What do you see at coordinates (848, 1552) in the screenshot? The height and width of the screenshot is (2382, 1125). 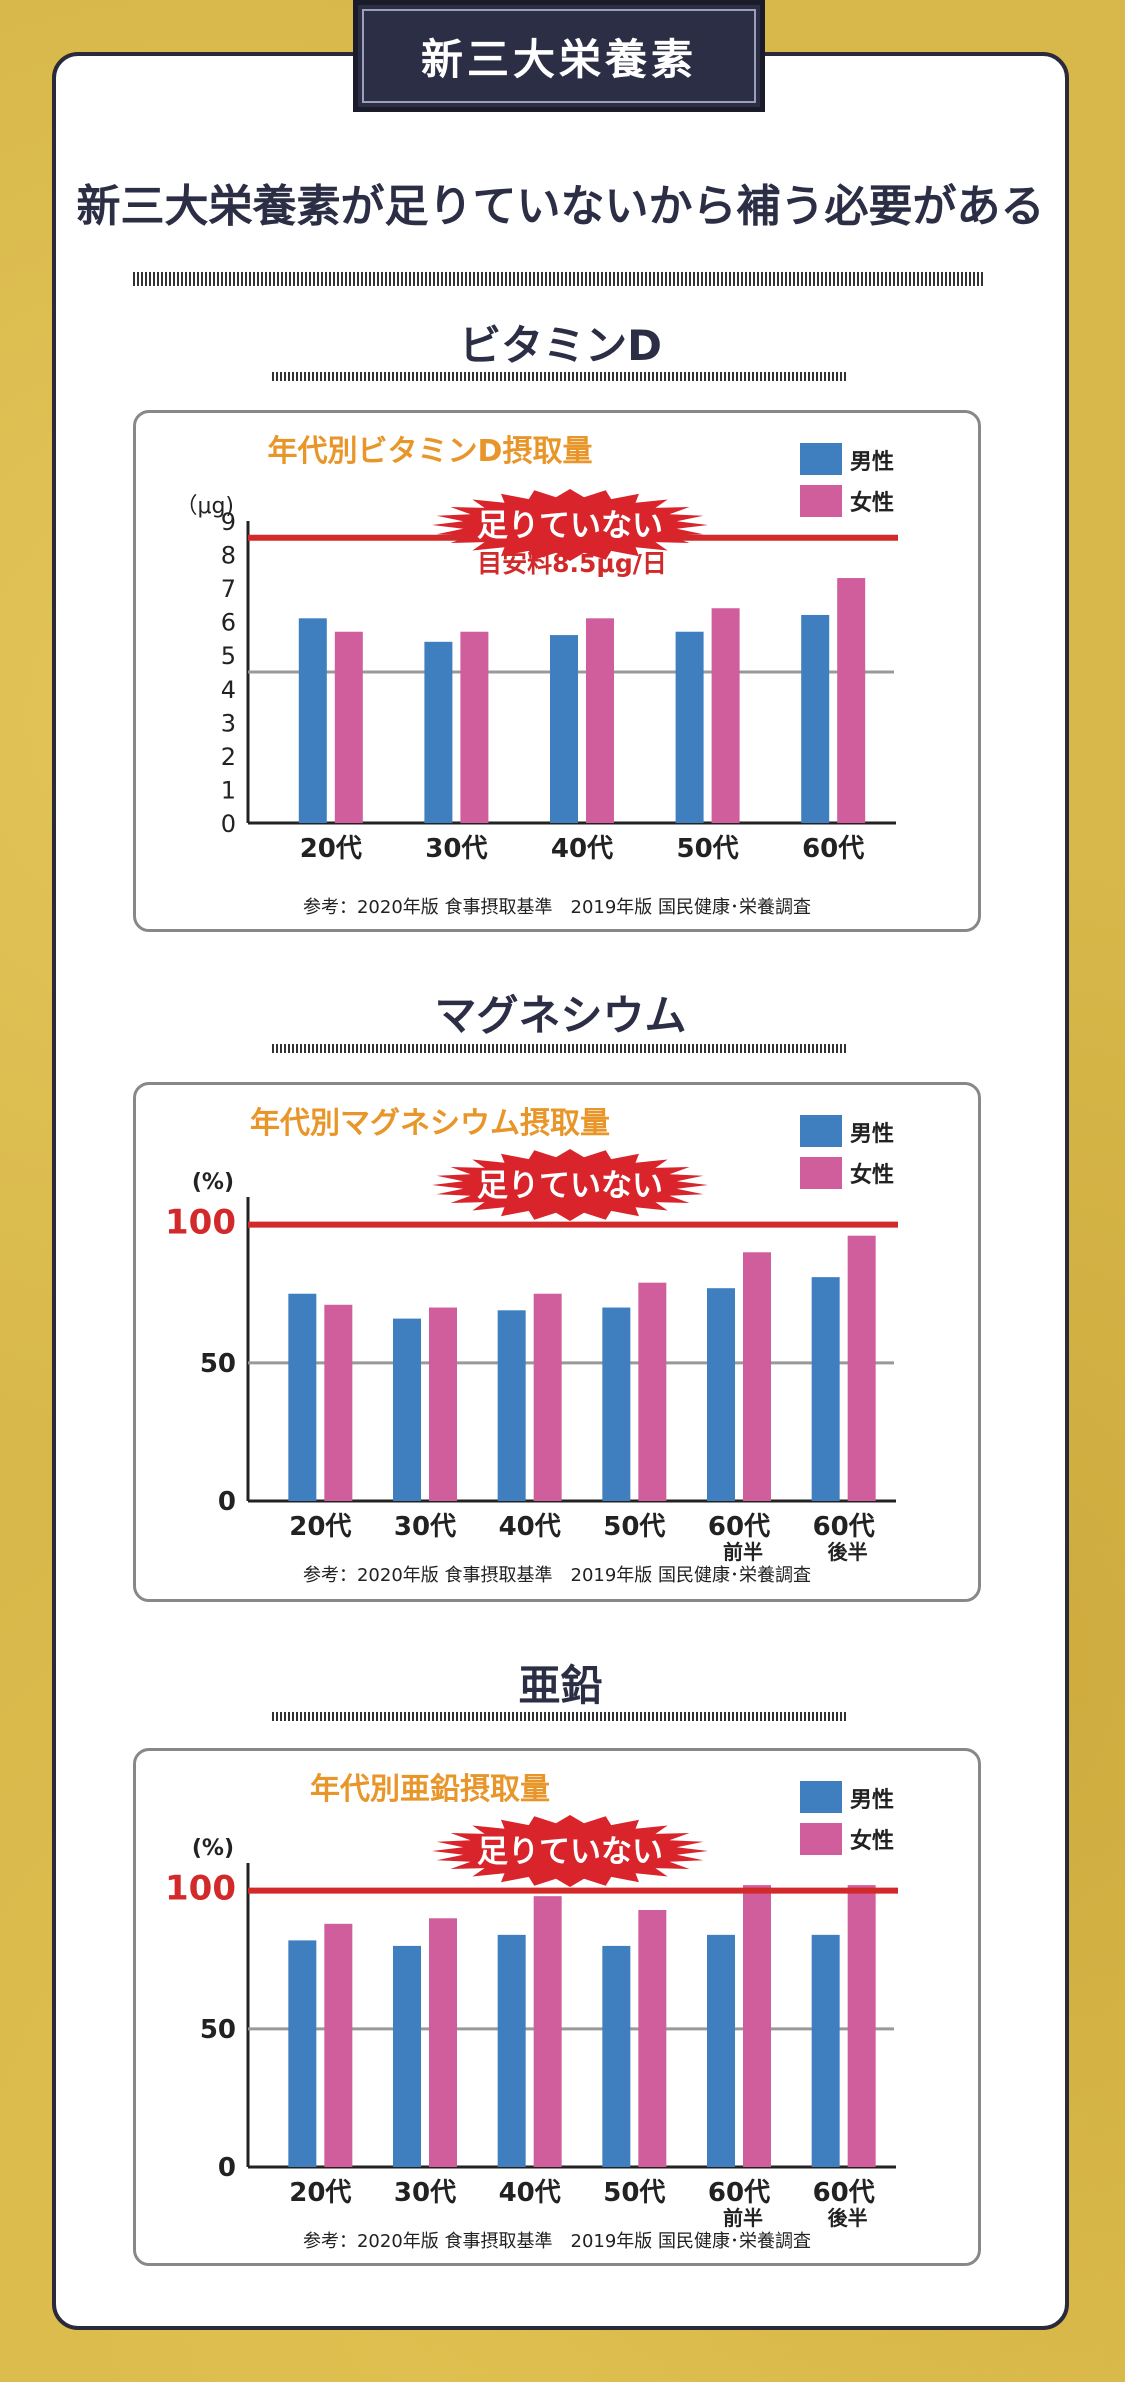 I see `x-tick-sublabel: 後半` at bounding box center [848, 1552].